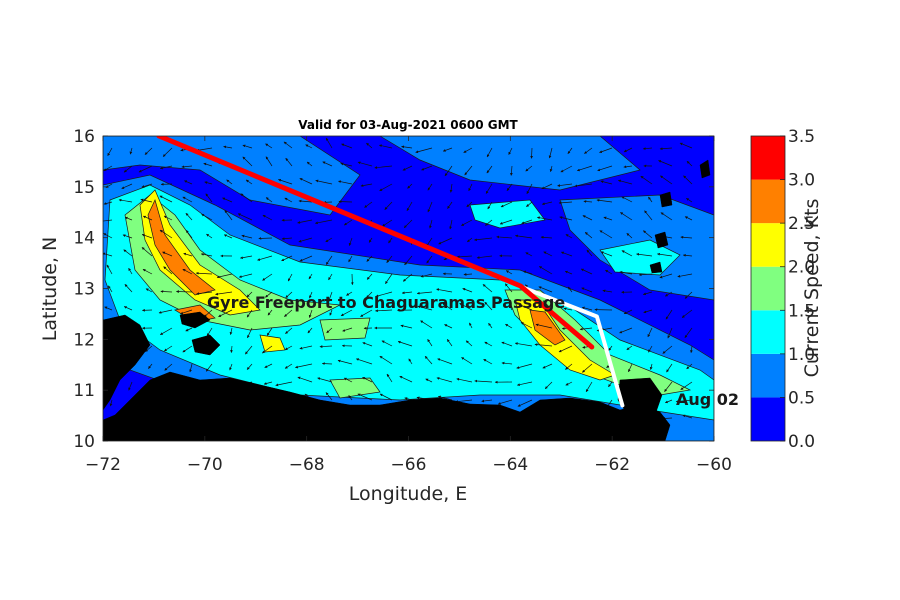  What do you see at coordinates (768, 288) in the screenshot?
I see `colorbar-frame` at bounding box center [768, 288].